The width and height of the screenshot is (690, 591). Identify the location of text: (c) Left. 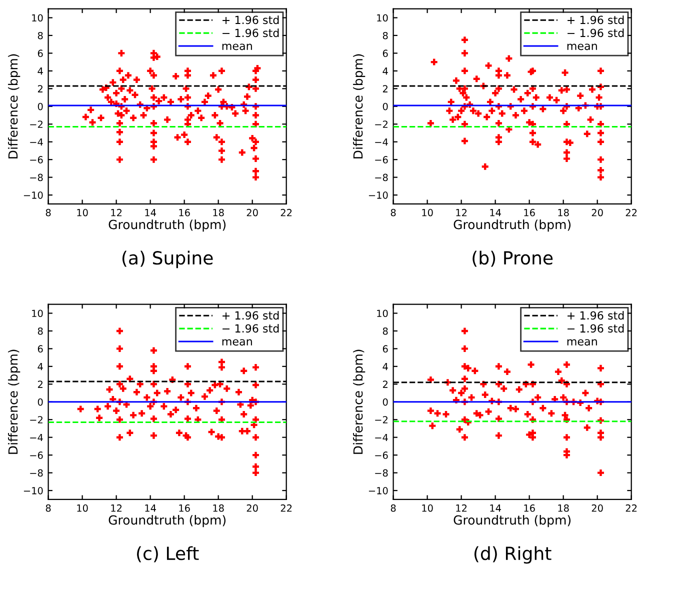
(168, 554).